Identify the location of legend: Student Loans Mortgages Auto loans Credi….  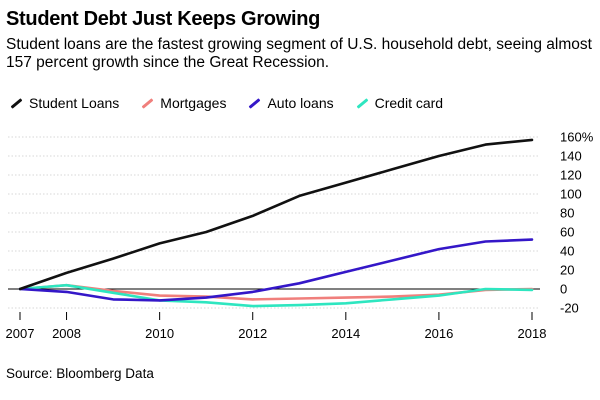
(237, 103).